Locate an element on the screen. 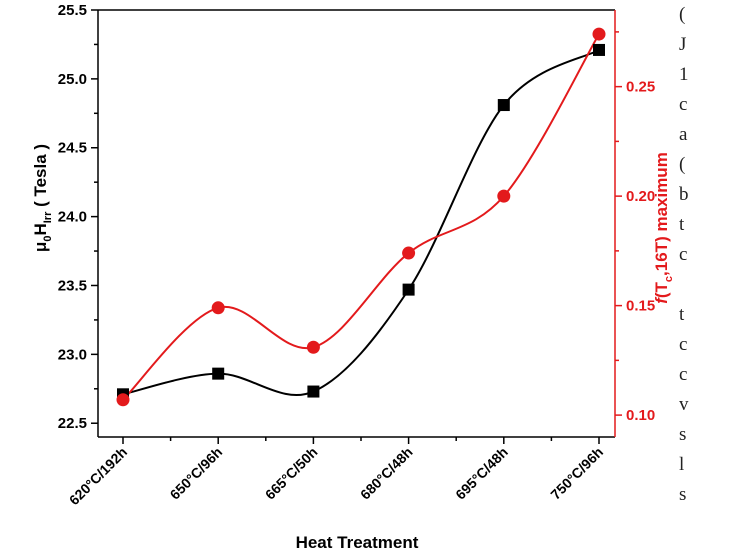 The width and height of the screenshot is (741, 554). side-text-line: l is located at coordinates (682, 464).